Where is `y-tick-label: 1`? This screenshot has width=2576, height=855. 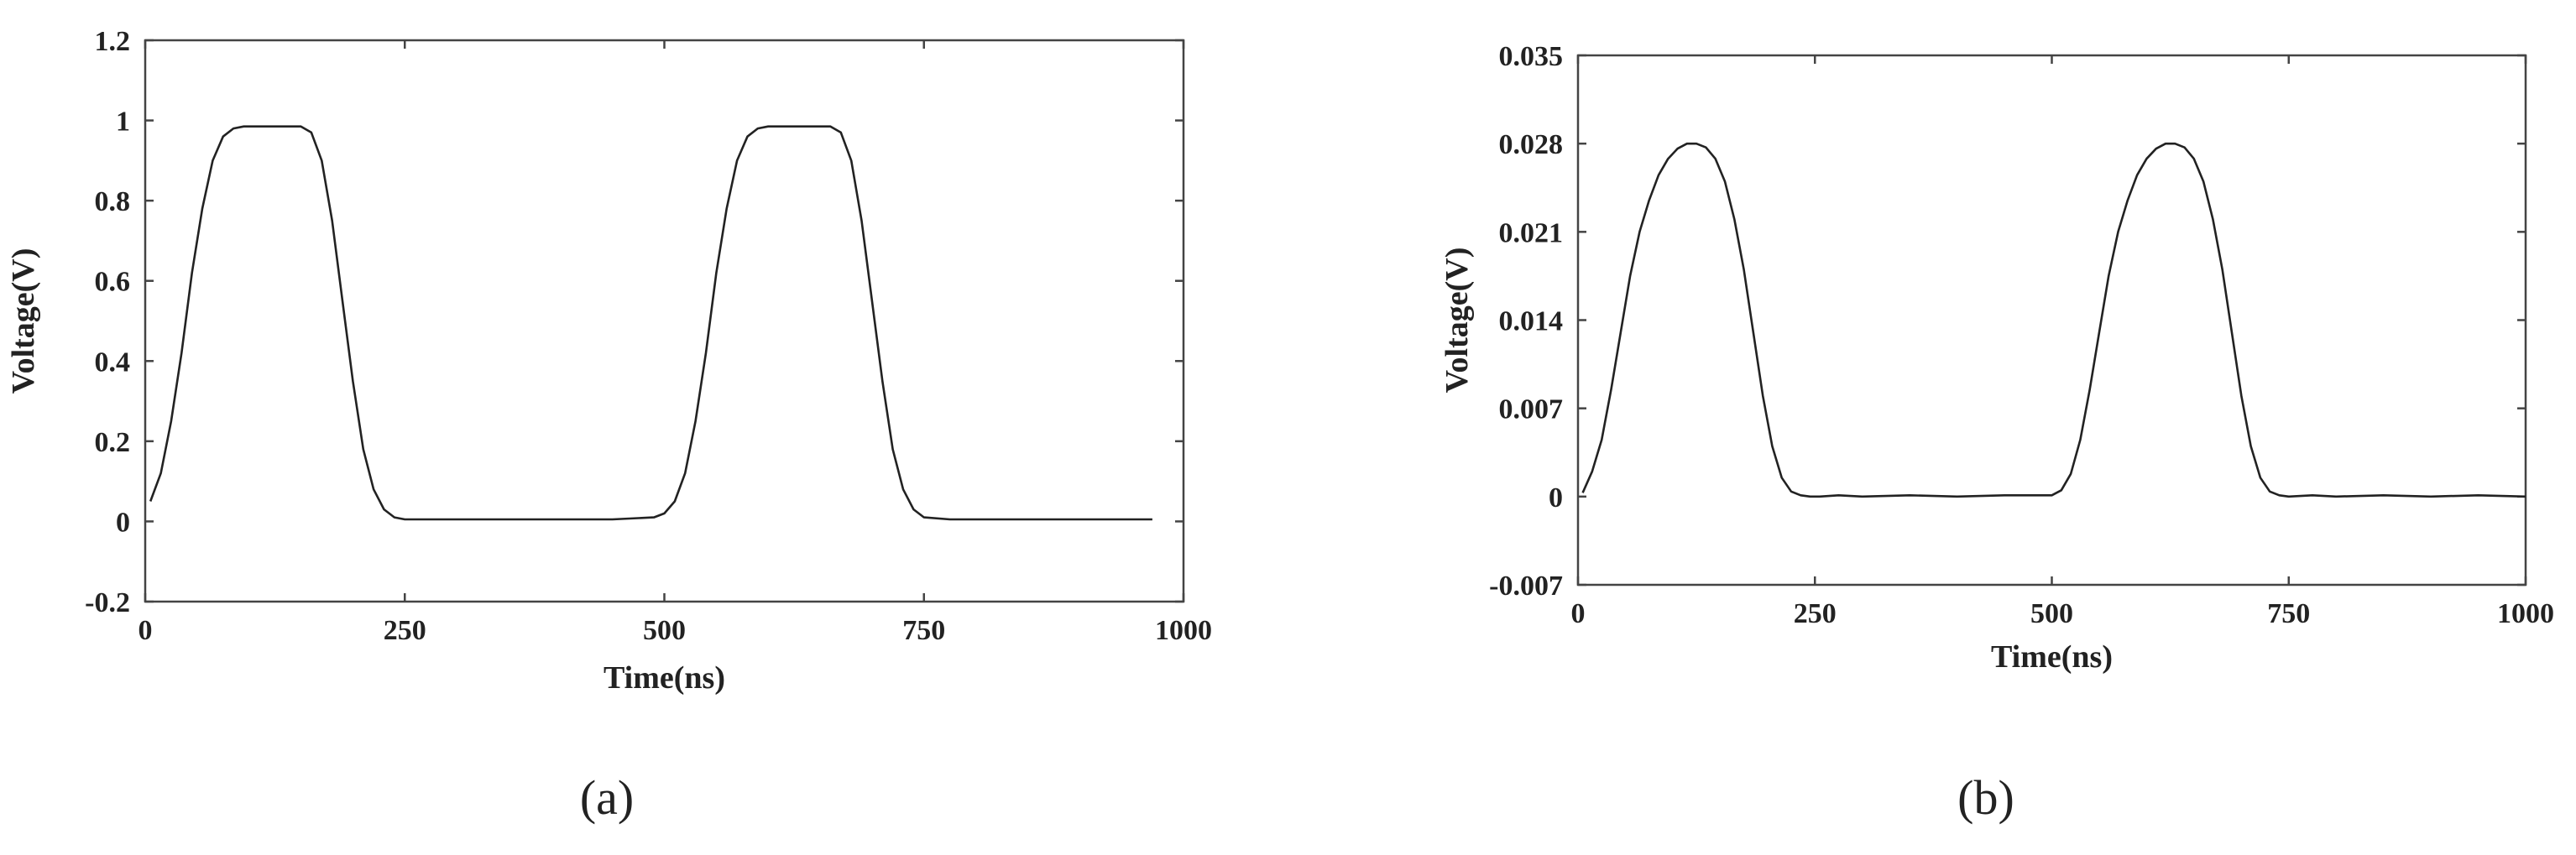 y-tick-label: 1 is located at coordinates (123, 122).